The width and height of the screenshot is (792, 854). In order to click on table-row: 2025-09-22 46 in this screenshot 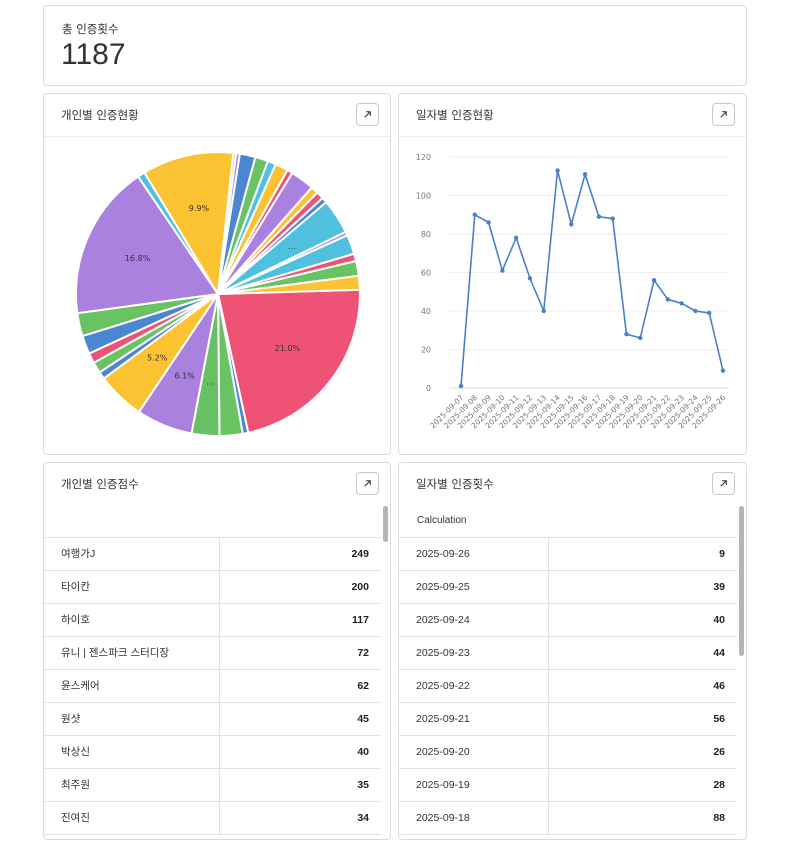, I will do `click(568, 686)`.